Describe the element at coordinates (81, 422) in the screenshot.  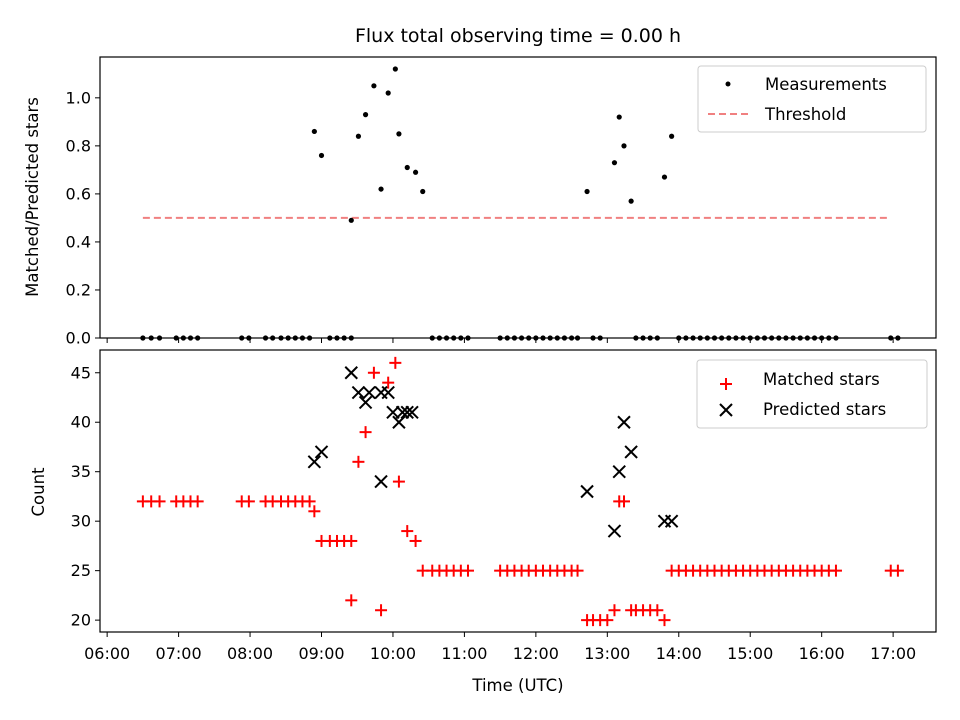
I see `bottom-ytick-label: 40` at that location.